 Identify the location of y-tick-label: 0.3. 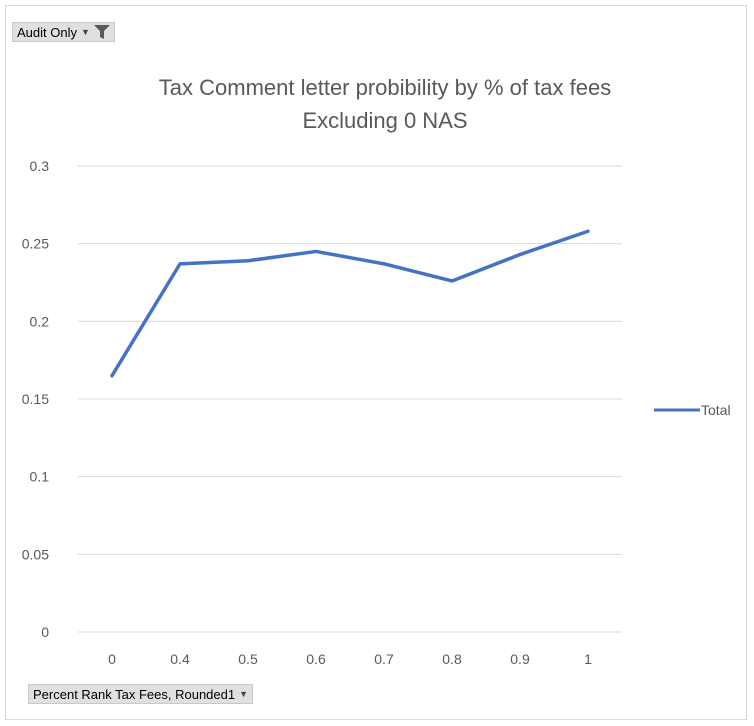
(40, 166).